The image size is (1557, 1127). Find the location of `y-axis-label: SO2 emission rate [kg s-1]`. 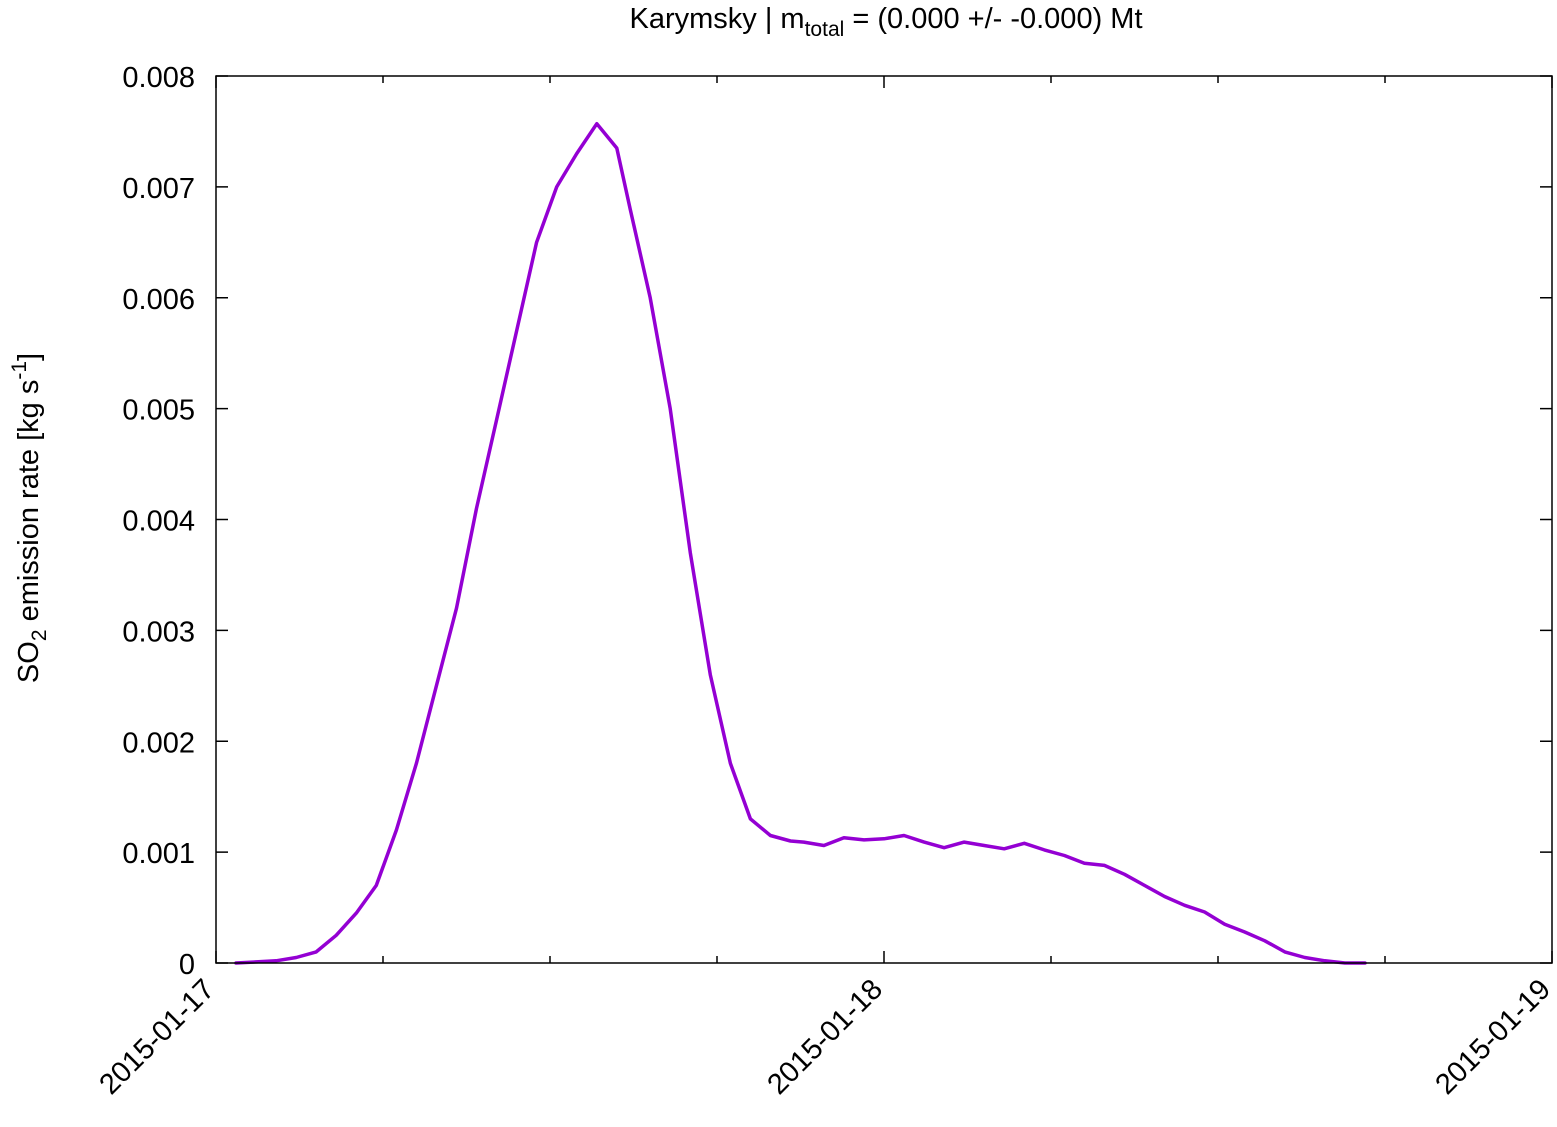

y-axis-label: SO2 emission rate [kg s-1] is located at coordinates (29, 518).